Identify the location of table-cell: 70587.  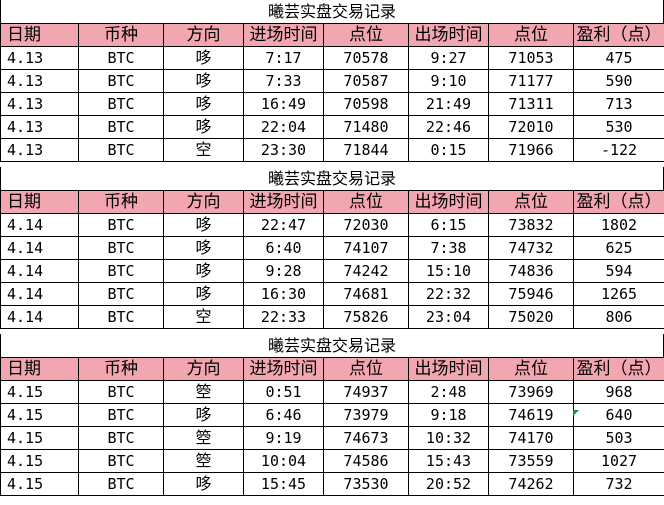
(366, 81).